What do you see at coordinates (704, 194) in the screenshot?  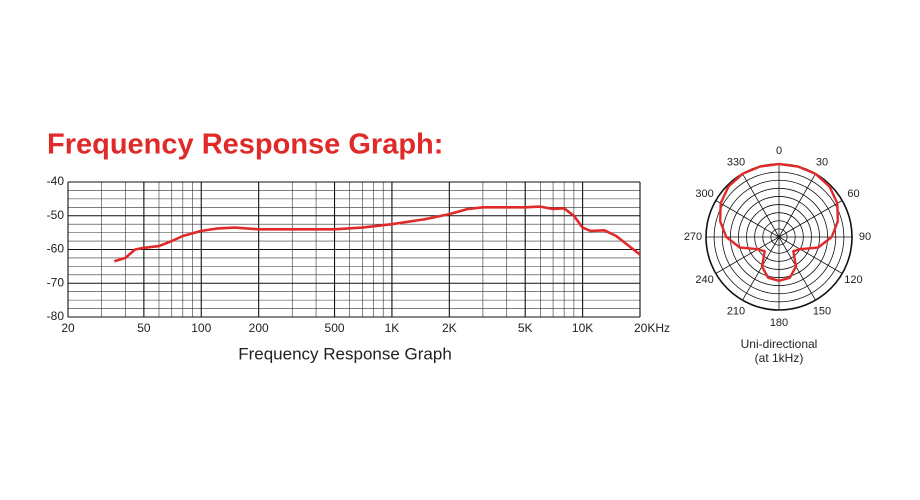 I see `angle-label: 300` at bounding box center [704, 194].